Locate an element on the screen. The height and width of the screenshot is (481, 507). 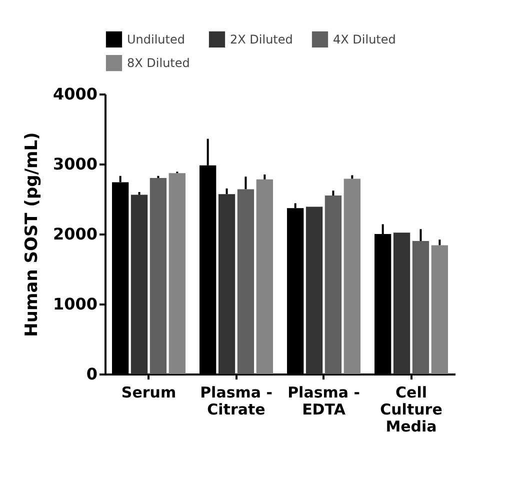
x-tick-label: Cell Culture Media is located at coordinates (411, 410).